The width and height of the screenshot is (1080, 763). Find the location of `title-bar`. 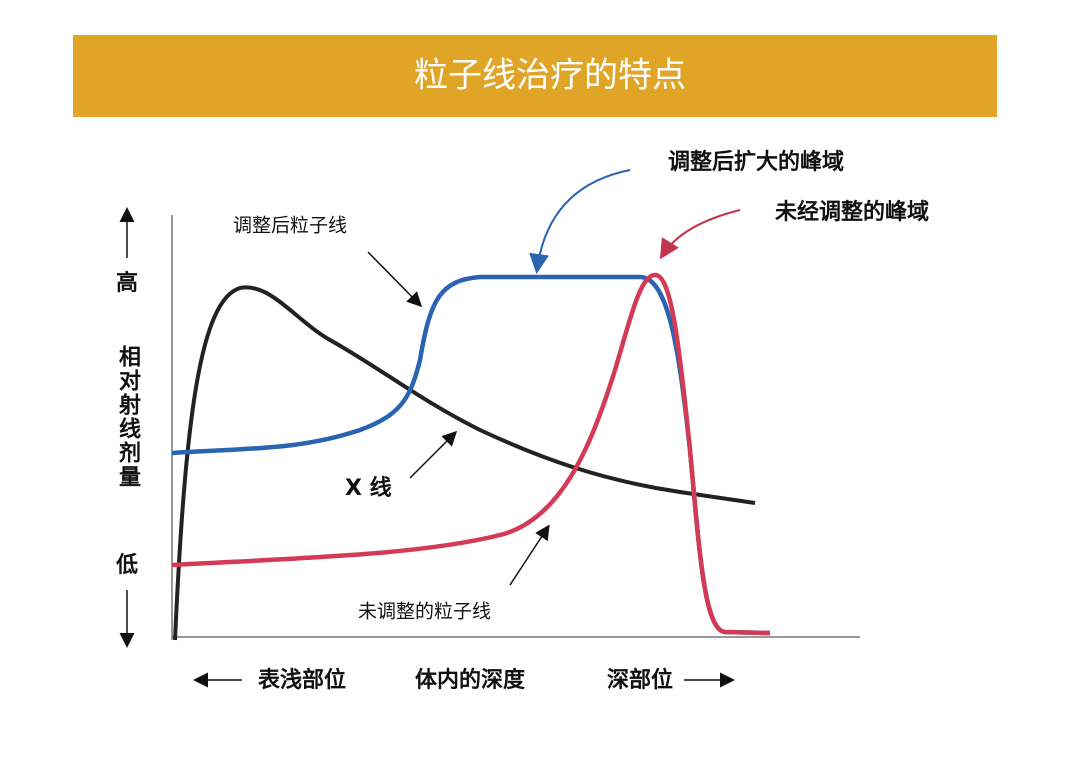

title-bar is located at coordinates (535, 76).